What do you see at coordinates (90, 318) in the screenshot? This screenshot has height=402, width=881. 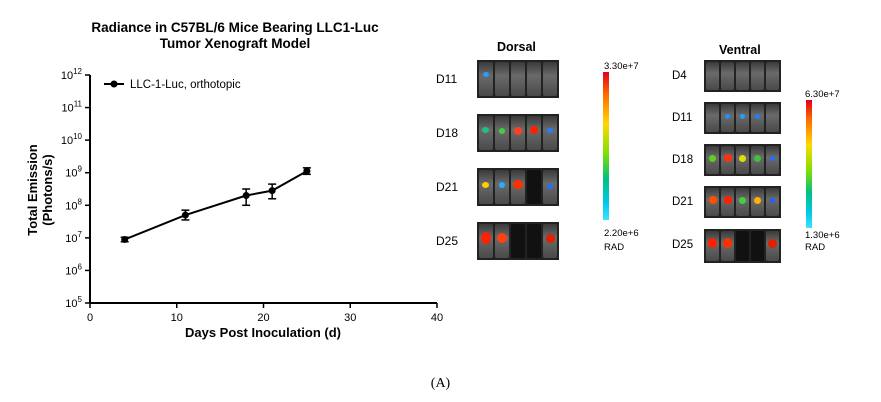 I see `x-tick-label: 0` at bounding box center [90, 318].